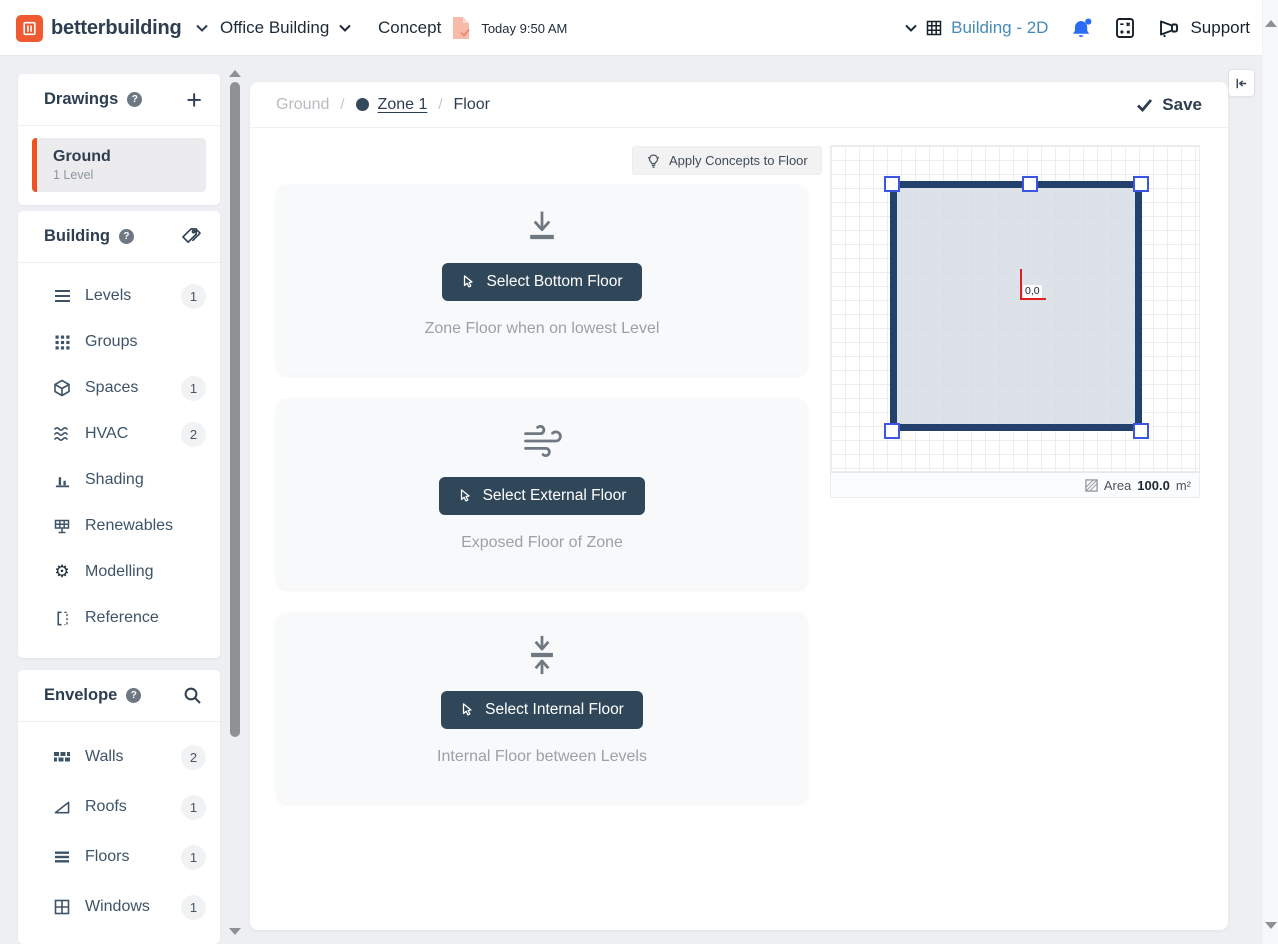 The height and width of the screenshot is (944, 1278). Describe the element at coordinates (62, 618) in the screenshot. I see `reference-icon` at that location.